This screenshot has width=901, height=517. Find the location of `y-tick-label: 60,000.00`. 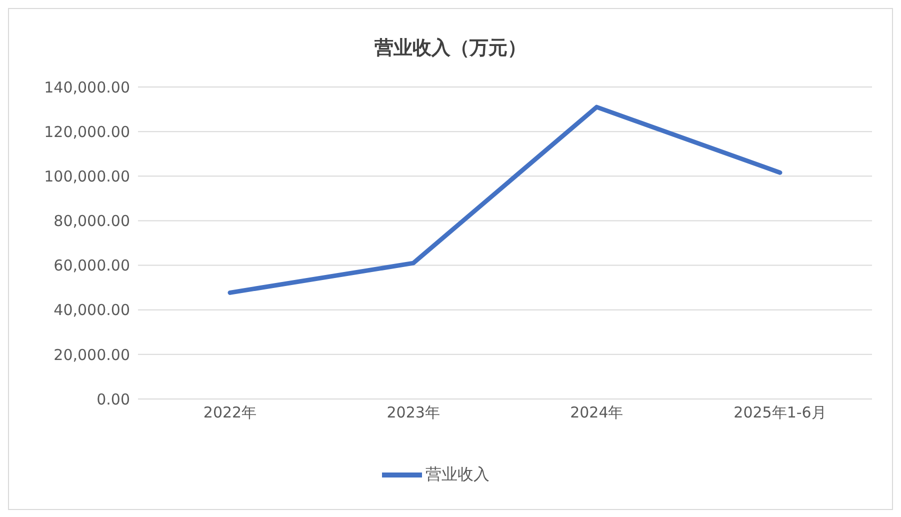

y-tick-label: 60,000.00 is located at coordinates (92, 265).